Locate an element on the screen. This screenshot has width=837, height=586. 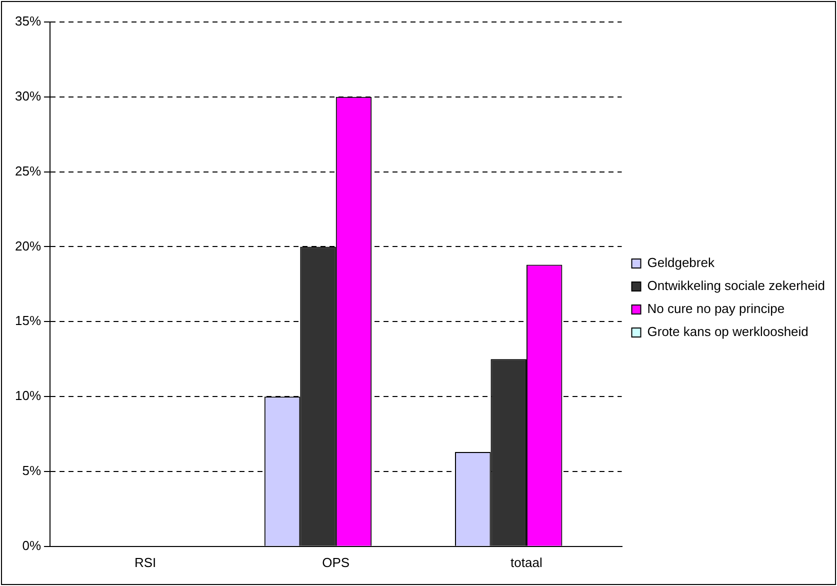
legend-label: Ontwikkeling sociale zekerheid is located at coordinates (736, 286).